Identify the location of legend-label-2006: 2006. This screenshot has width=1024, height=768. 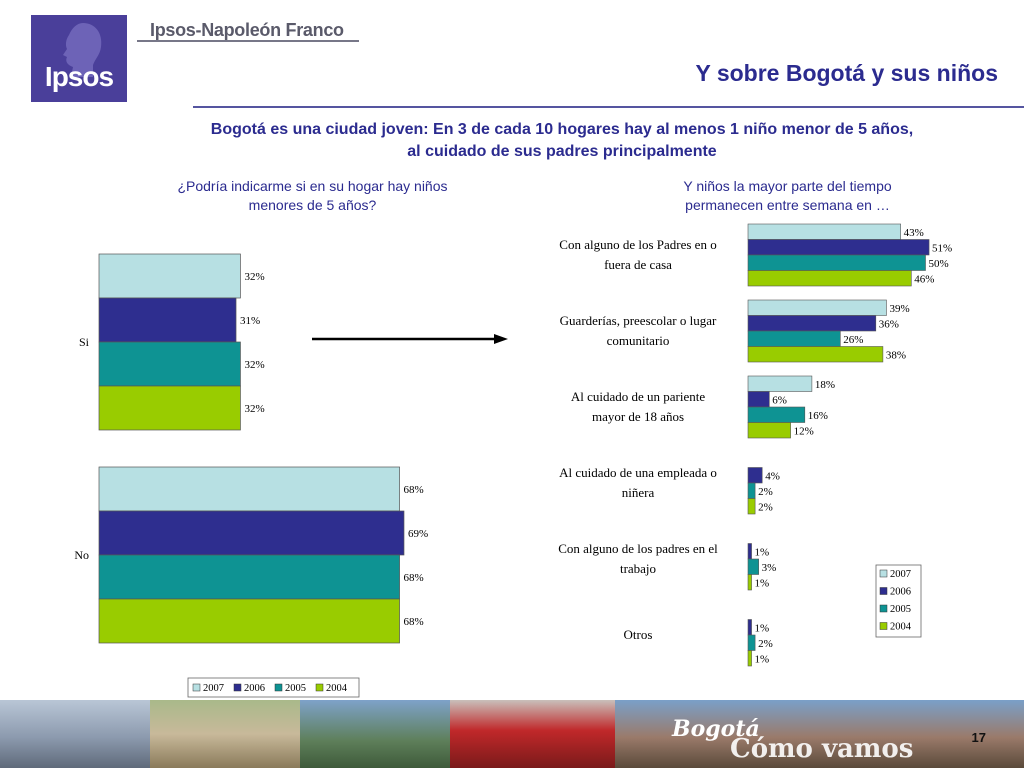
(900, 592).